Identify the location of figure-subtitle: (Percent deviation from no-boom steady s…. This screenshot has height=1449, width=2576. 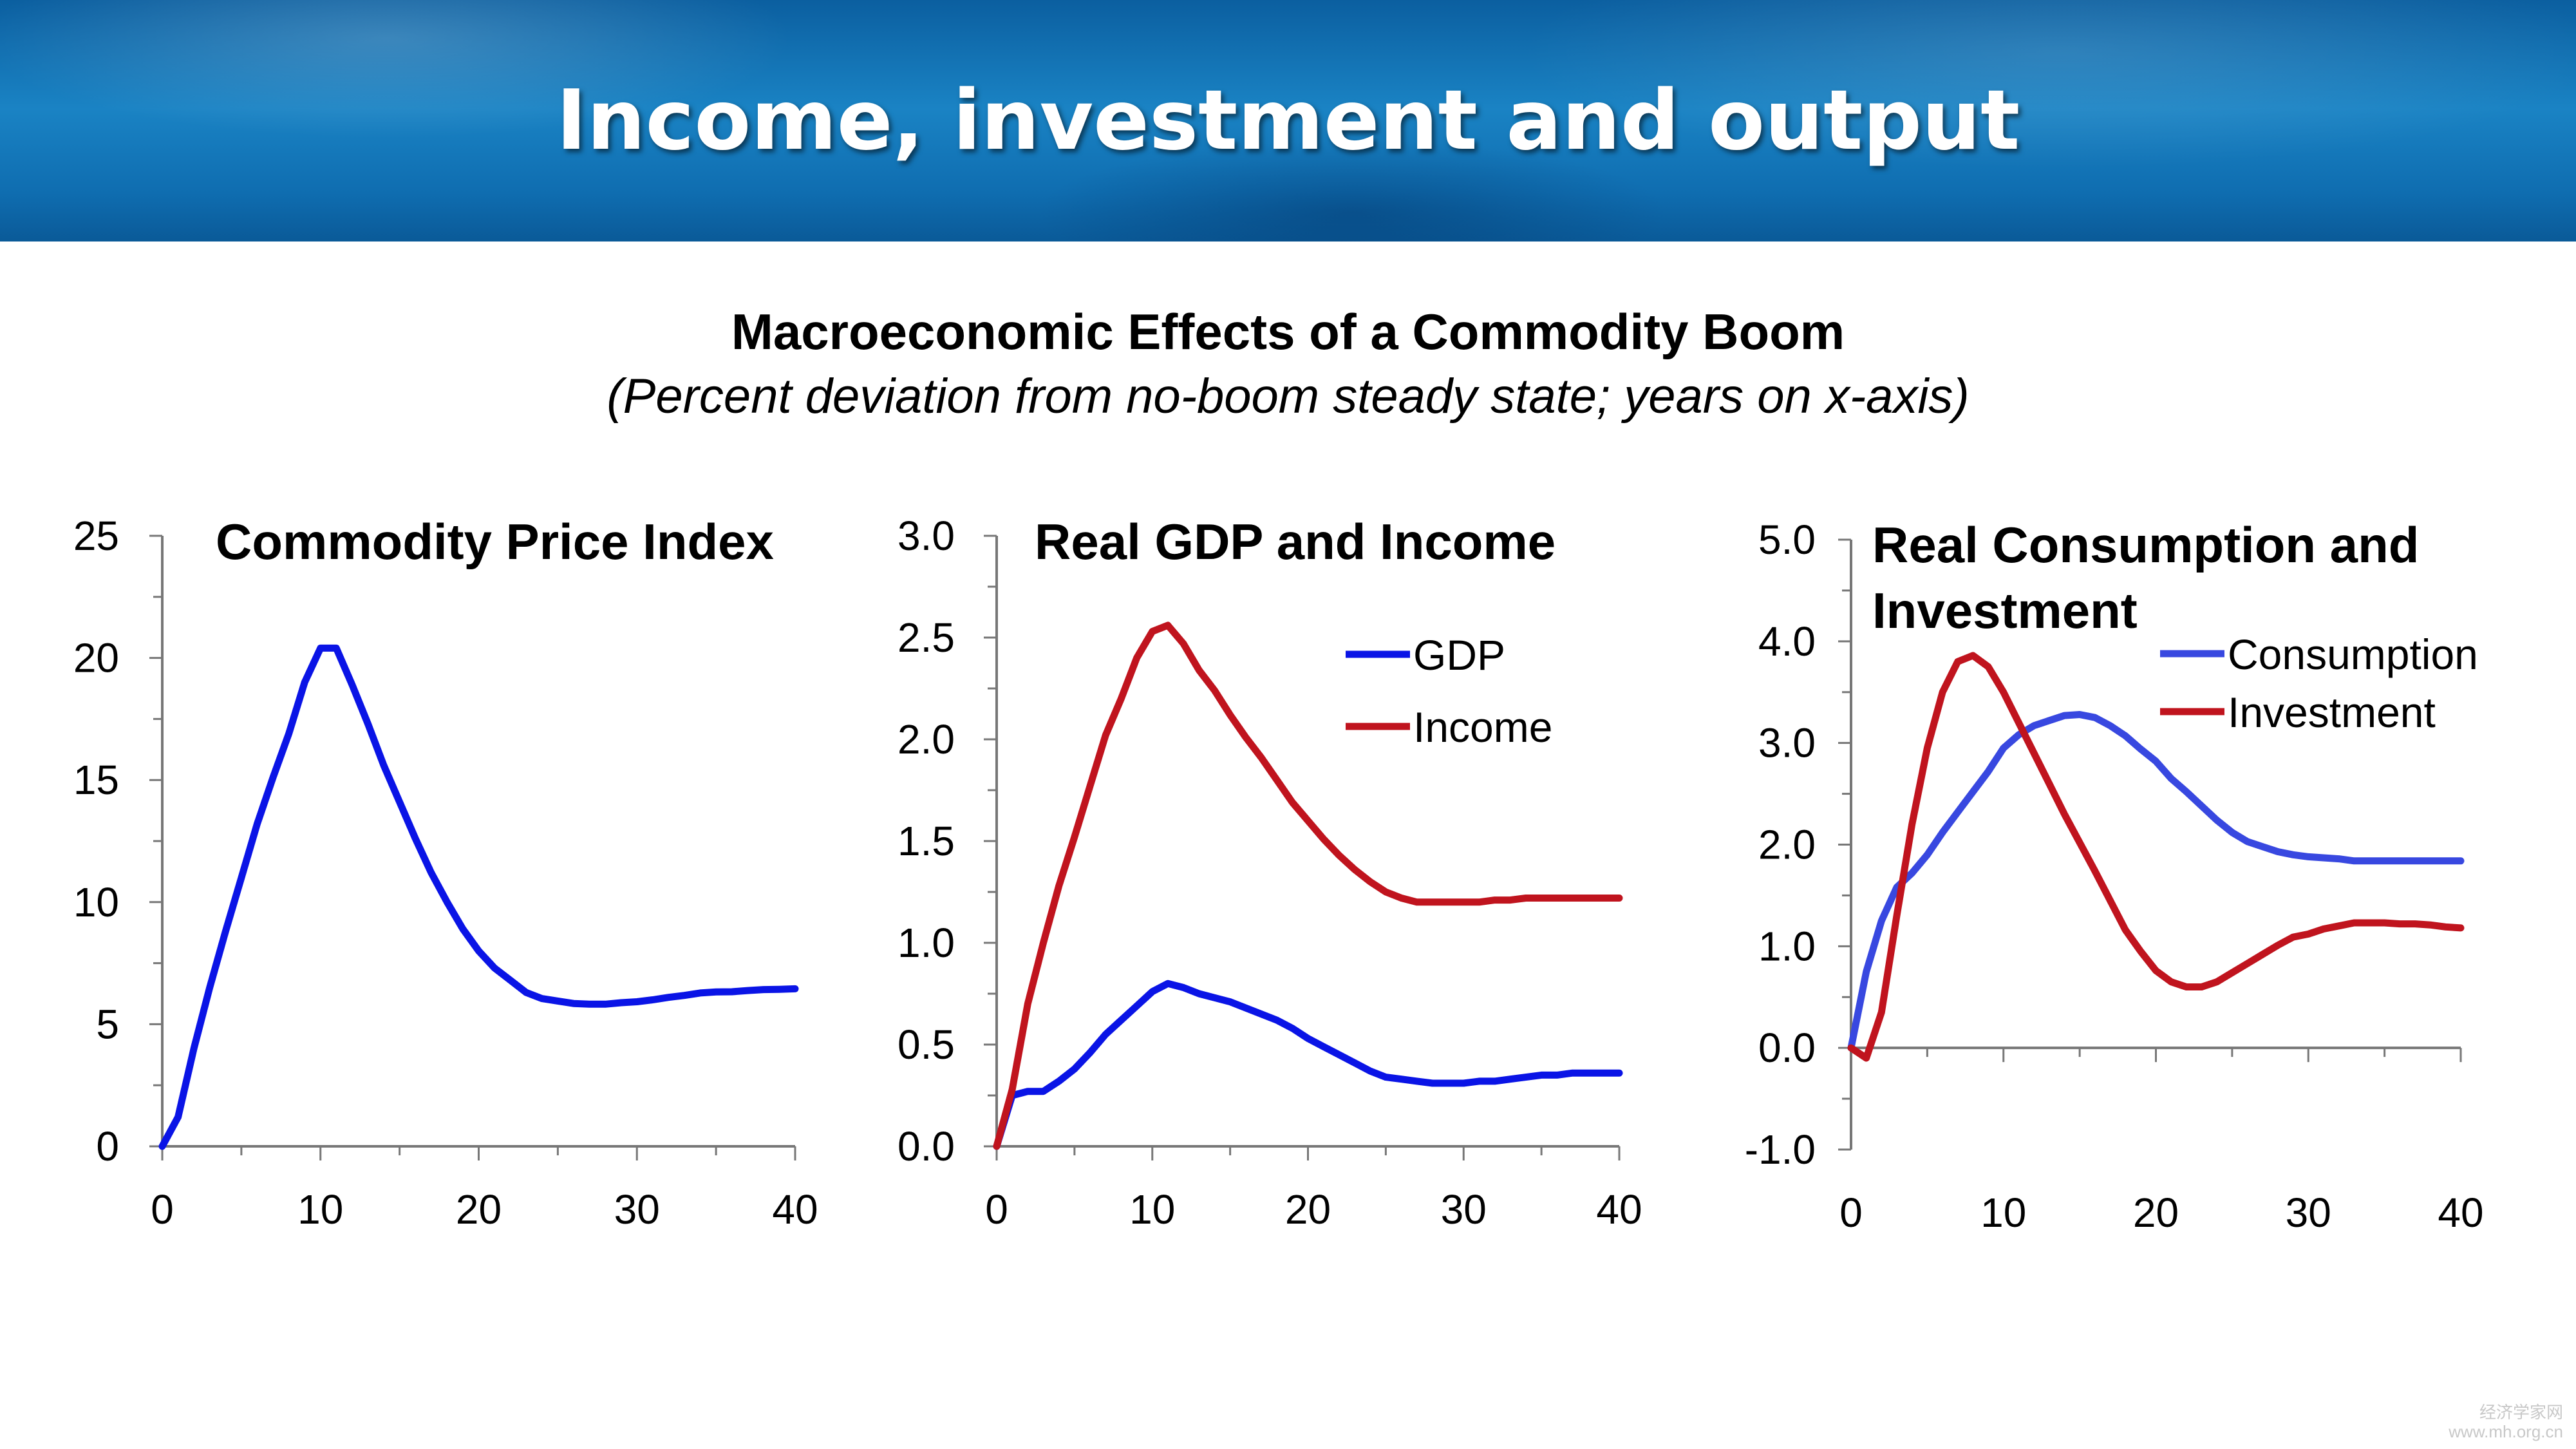
(1288, 397).